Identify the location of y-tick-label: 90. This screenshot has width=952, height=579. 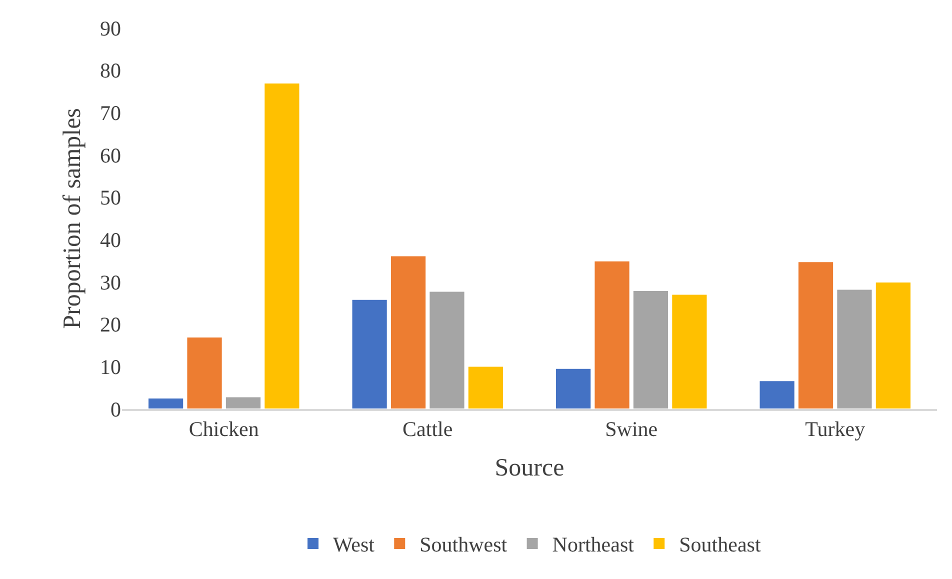
(110, 28).